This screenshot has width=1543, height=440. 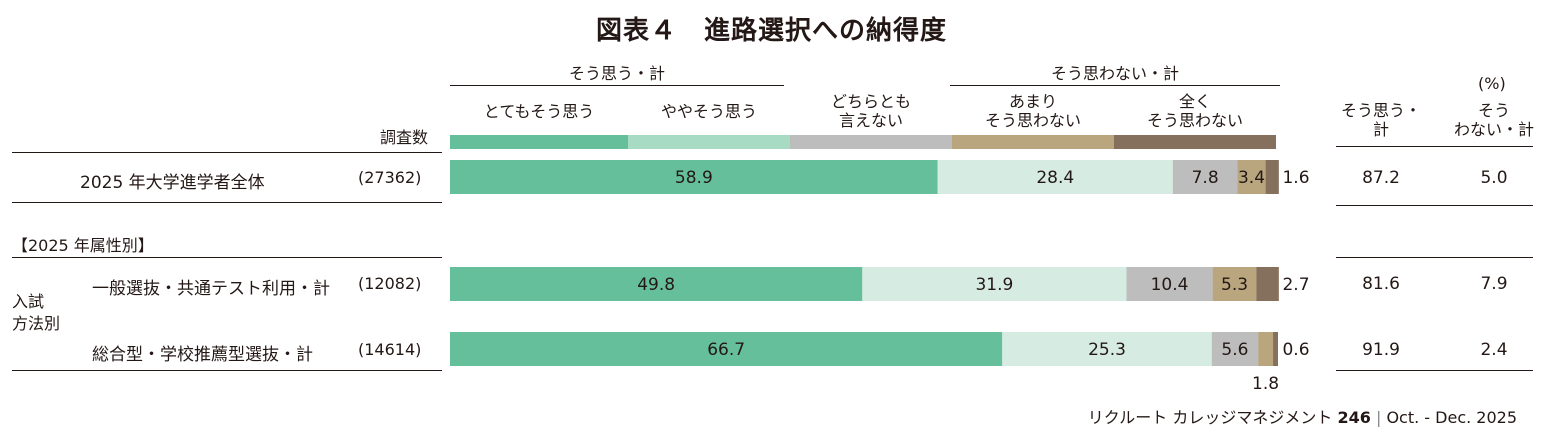 I want to click on bar-label-overall-somewhat-disagree: 3.4, so click(x=1251, y=178).